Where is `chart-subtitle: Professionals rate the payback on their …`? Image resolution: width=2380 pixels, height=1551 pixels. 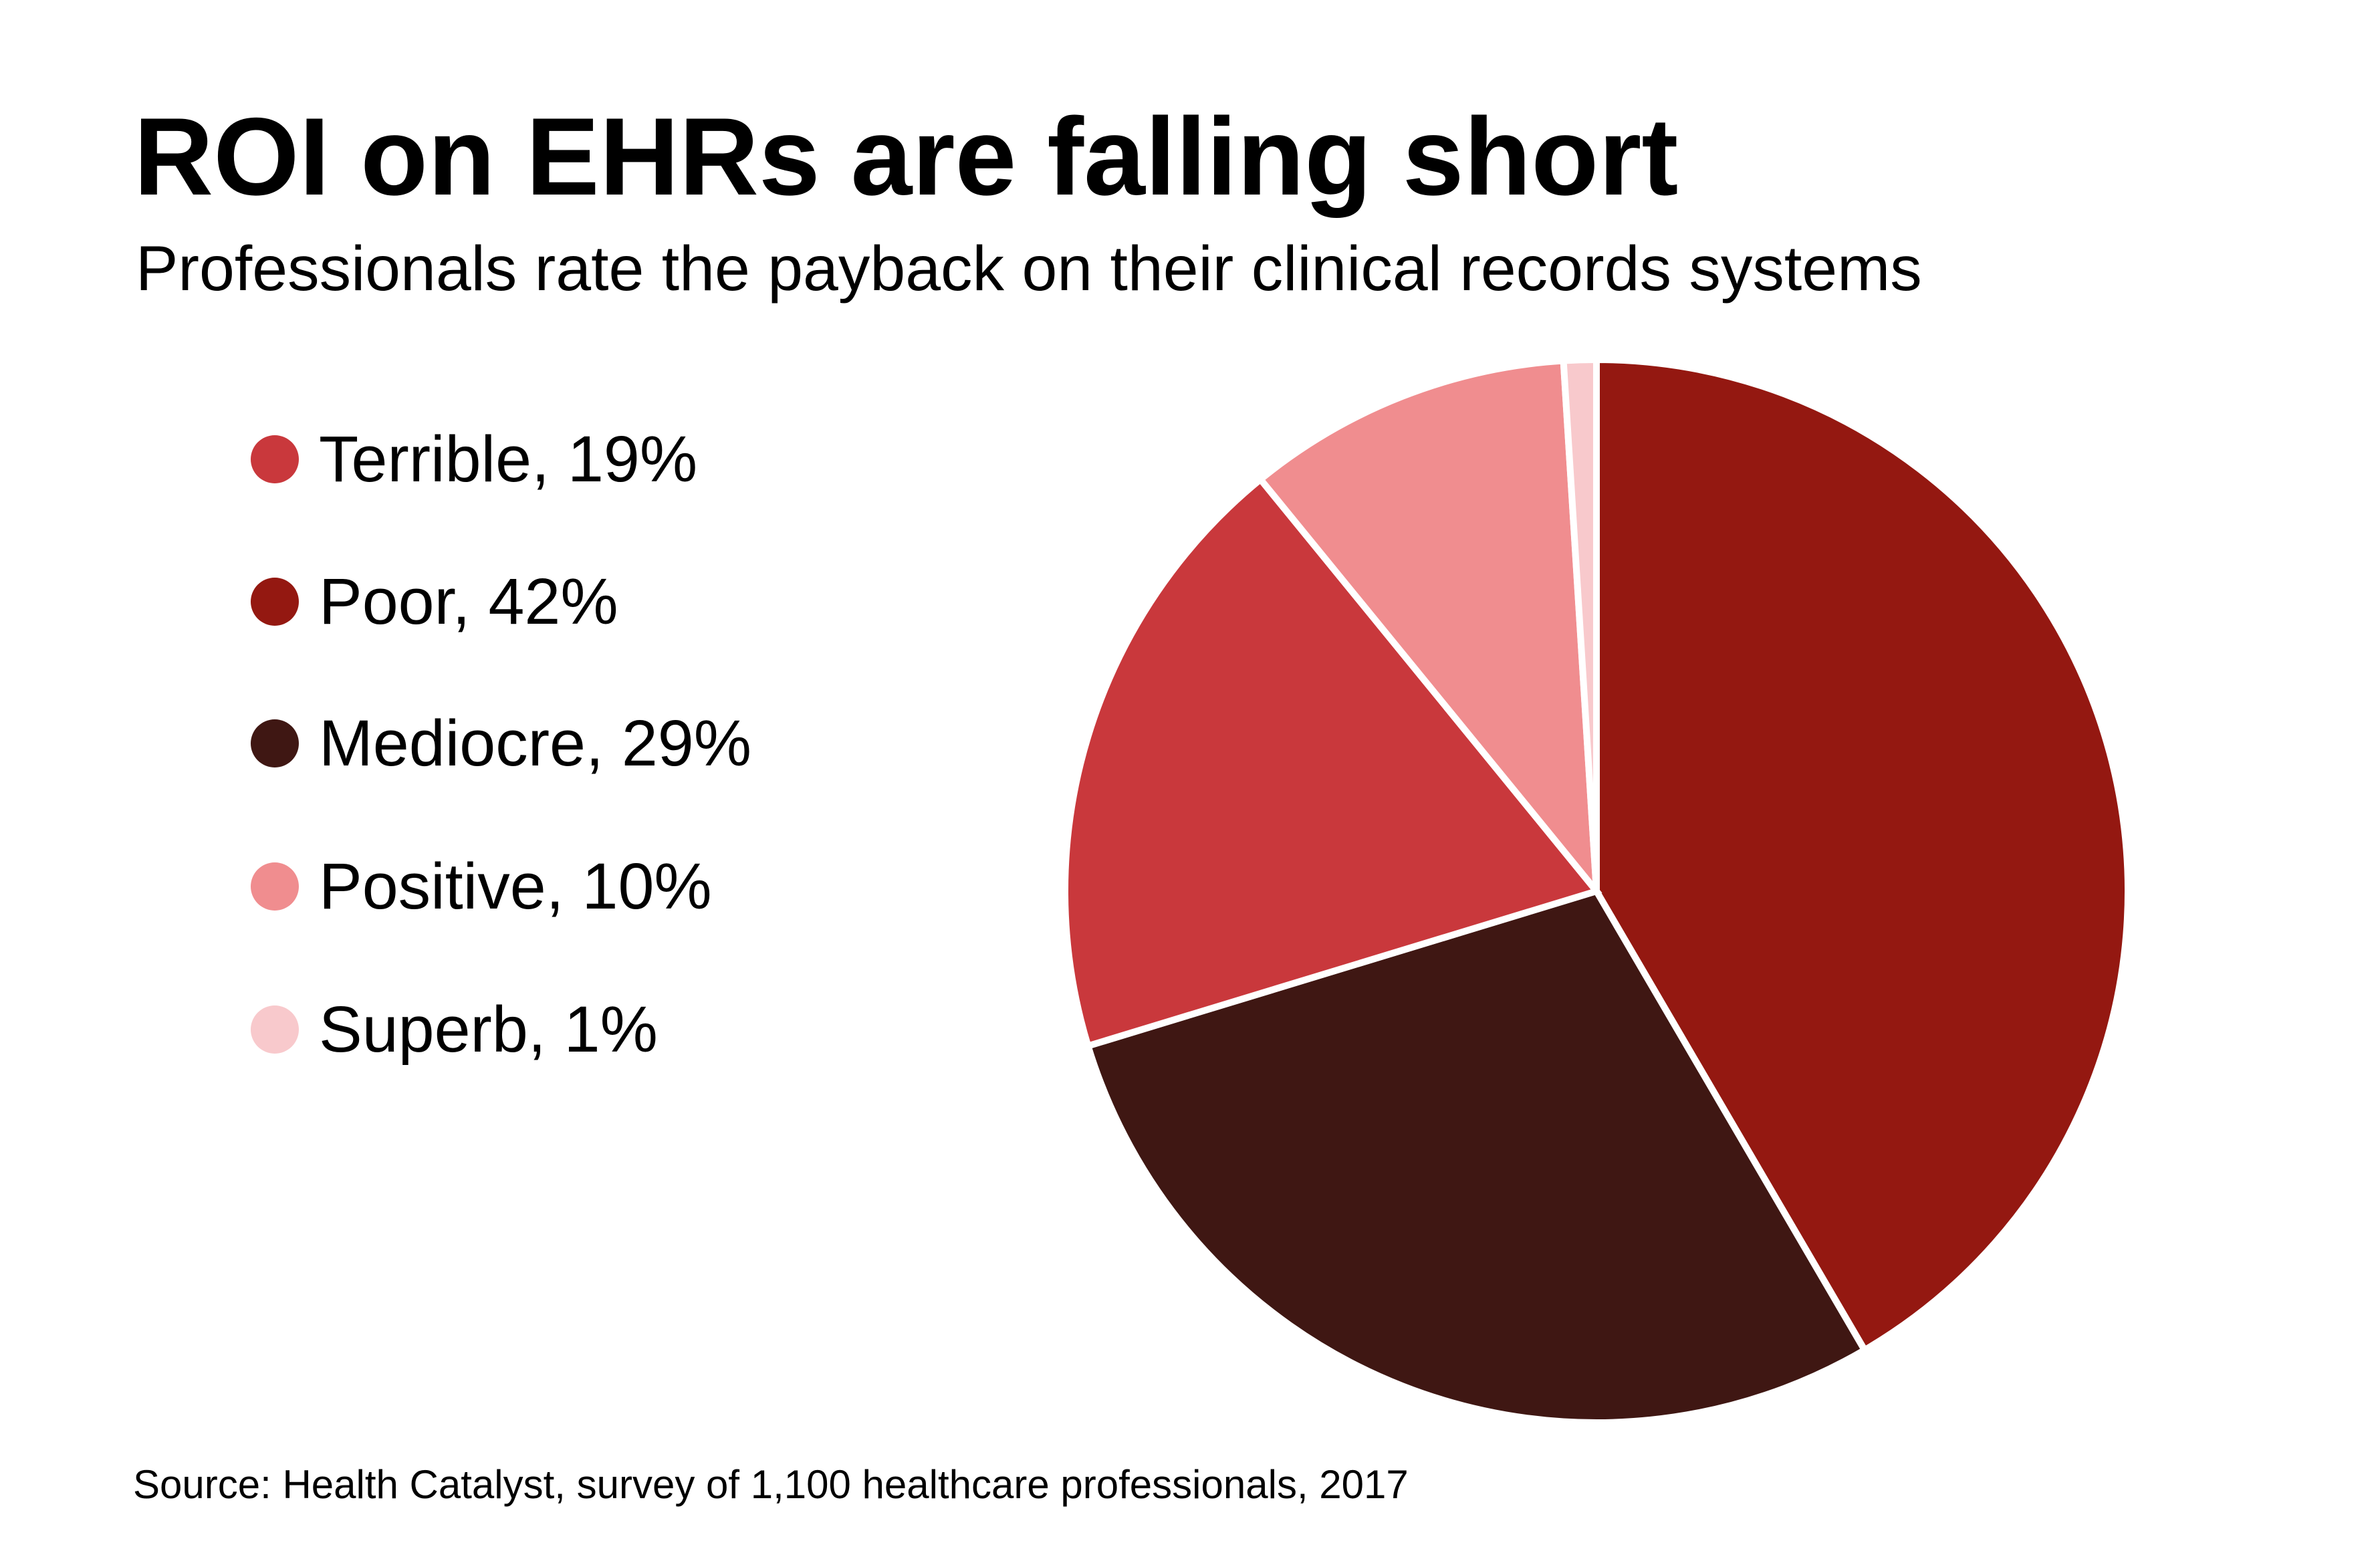 chart-subtitle: Professionals rate the payback on their … is located at coordinates (1029, 268).